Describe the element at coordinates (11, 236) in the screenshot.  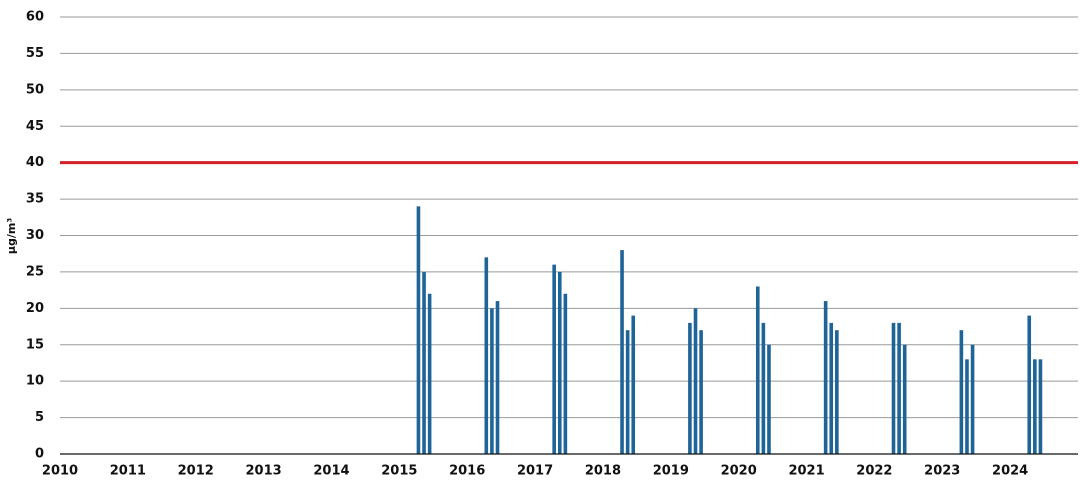
I see `y-axis-label: µg/m³` at that location.